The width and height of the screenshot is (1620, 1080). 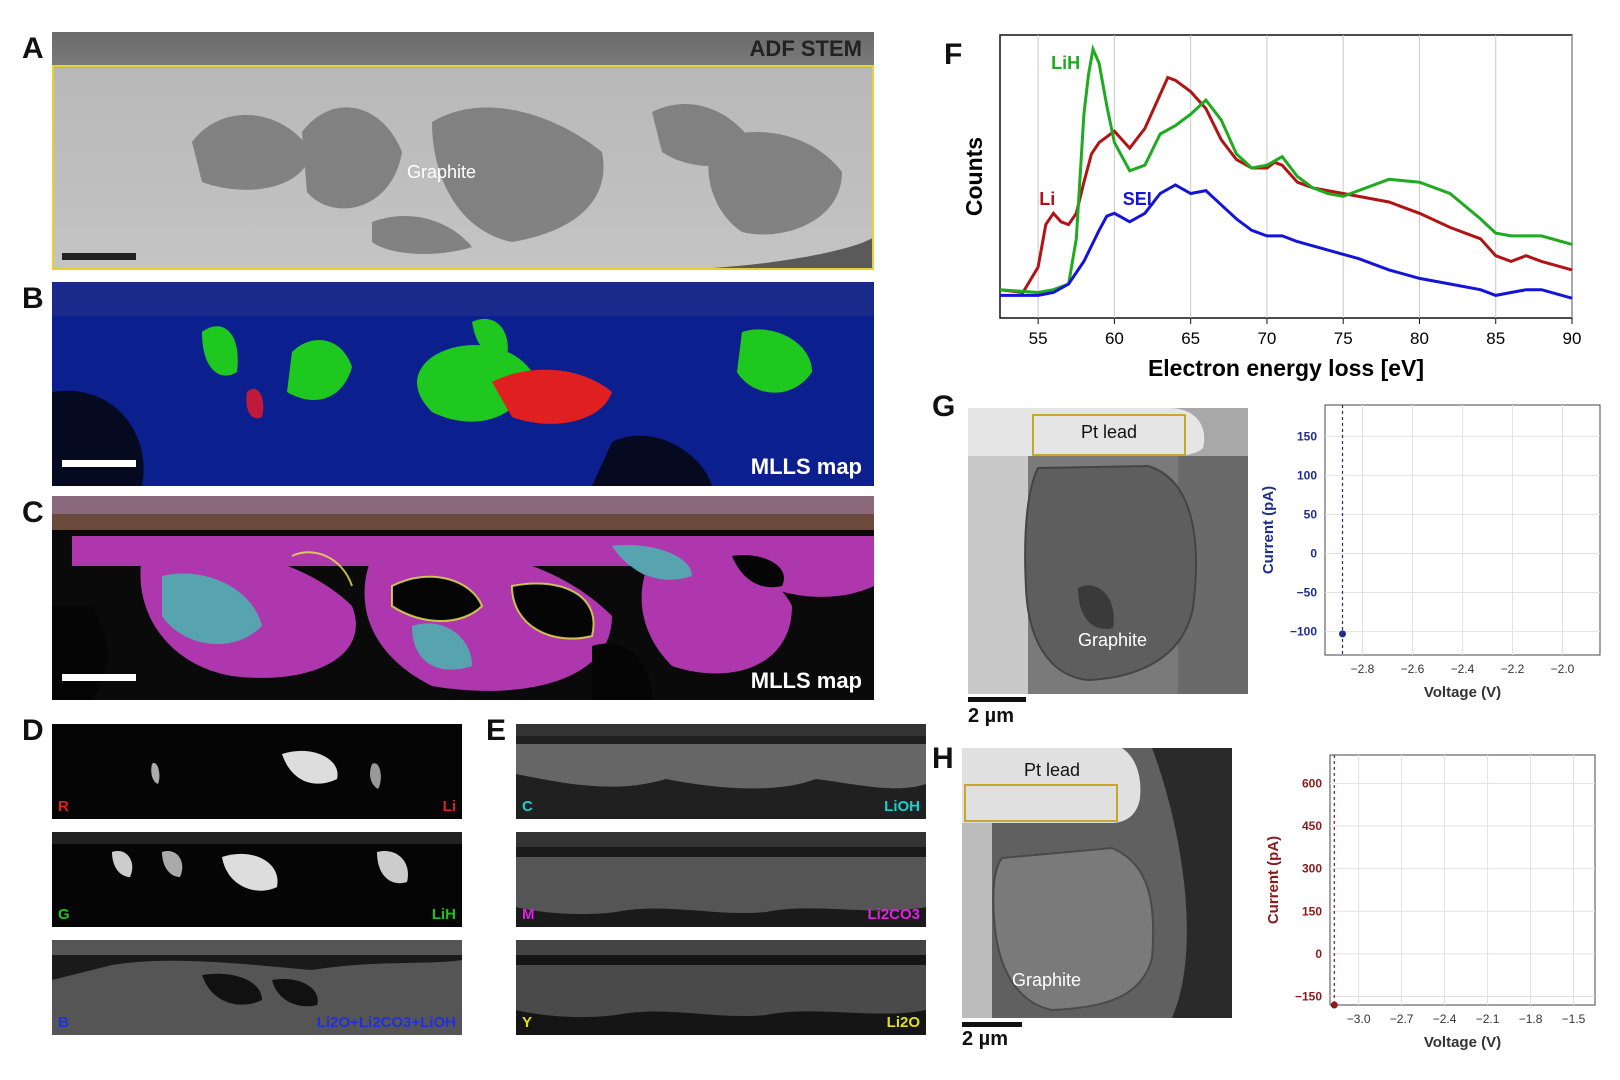 I want to click on x-tick-label: −2.6, so click(x=1413, y=669).